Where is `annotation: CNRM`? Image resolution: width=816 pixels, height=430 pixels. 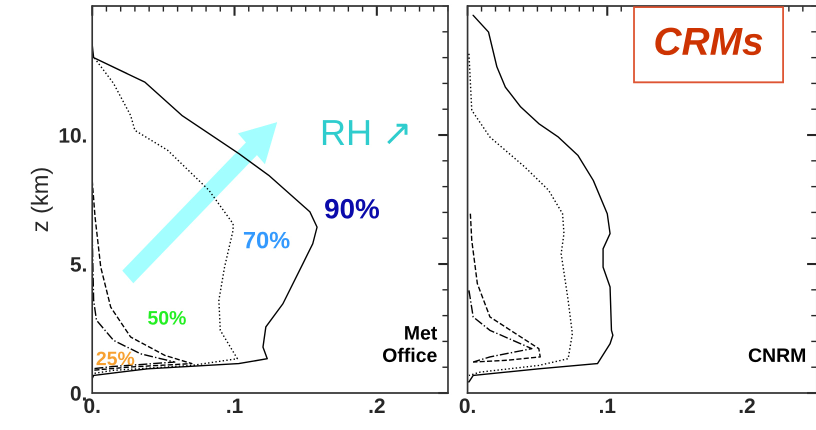 annotation: CNRM is located at coordinates (777, 355).